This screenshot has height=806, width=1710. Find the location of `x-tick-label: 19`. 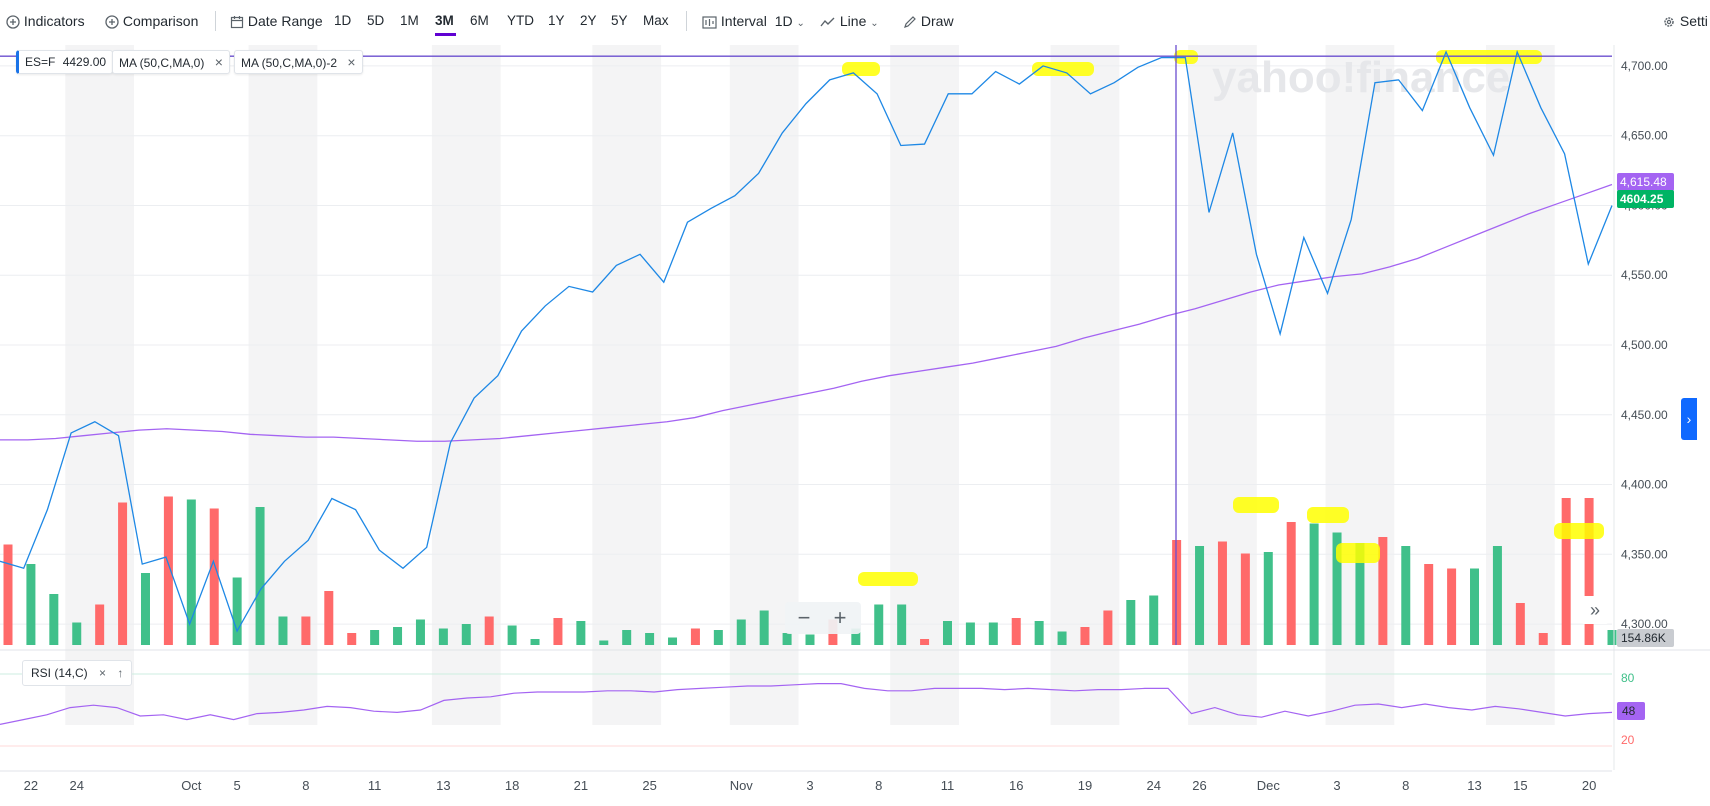

x-tick-label: 19 is located at coordinates (1085, 785).